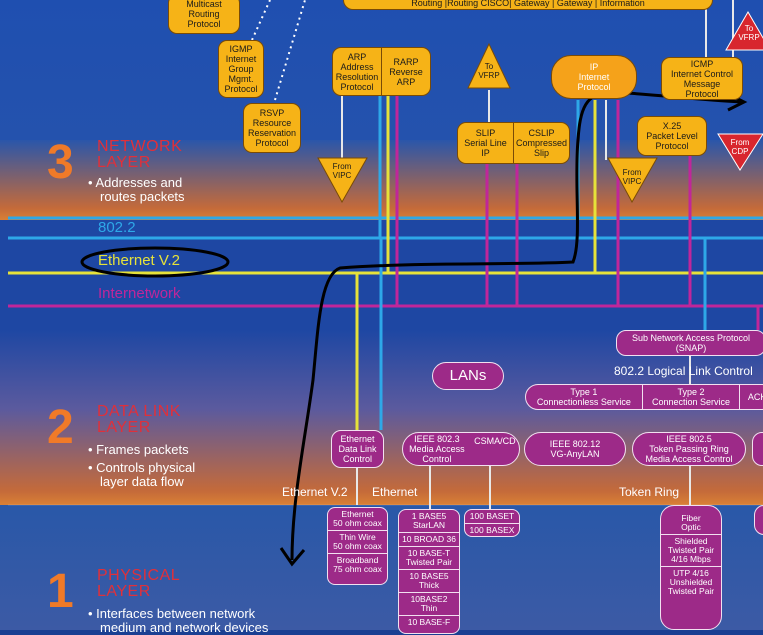 Image resolution: width=763 pixels, height=635 pixels. What do you see at coordinates (429, 557) in the screenshot?
I see `phys-10baset: 10 BASE-T Twisted Pair` at bounding box center [429, 557].